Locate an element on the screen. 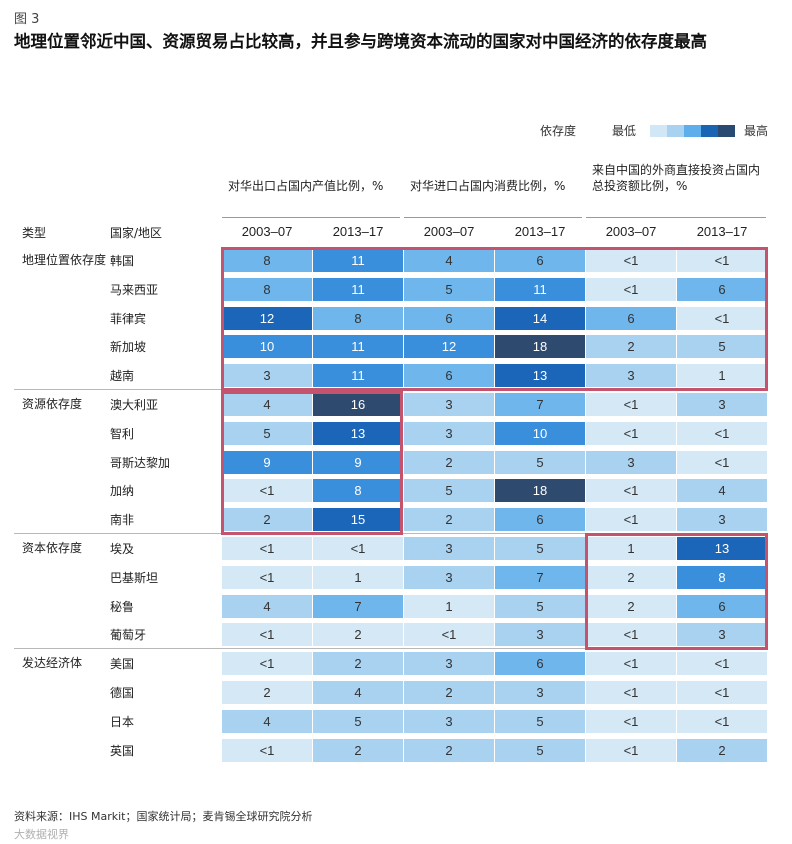 Image resolution: width=792 pixels, height=844 pixels. country-label: 新加坡 is located at coordinates (128, 347).